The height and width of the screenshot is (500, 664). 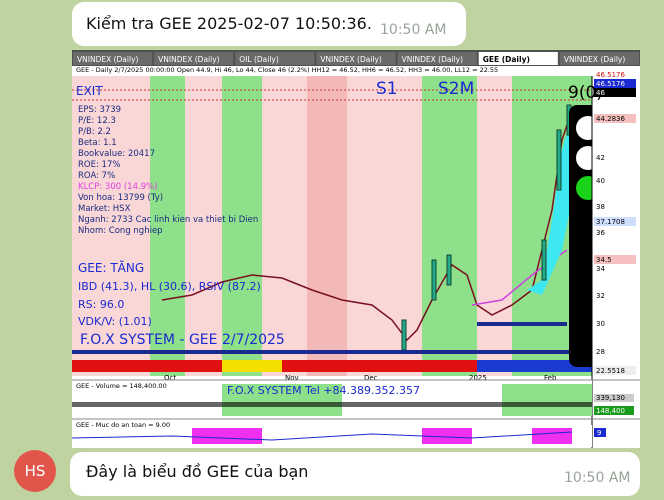 I want to click on price-axis-label: 46, so click(x=600, y=93).